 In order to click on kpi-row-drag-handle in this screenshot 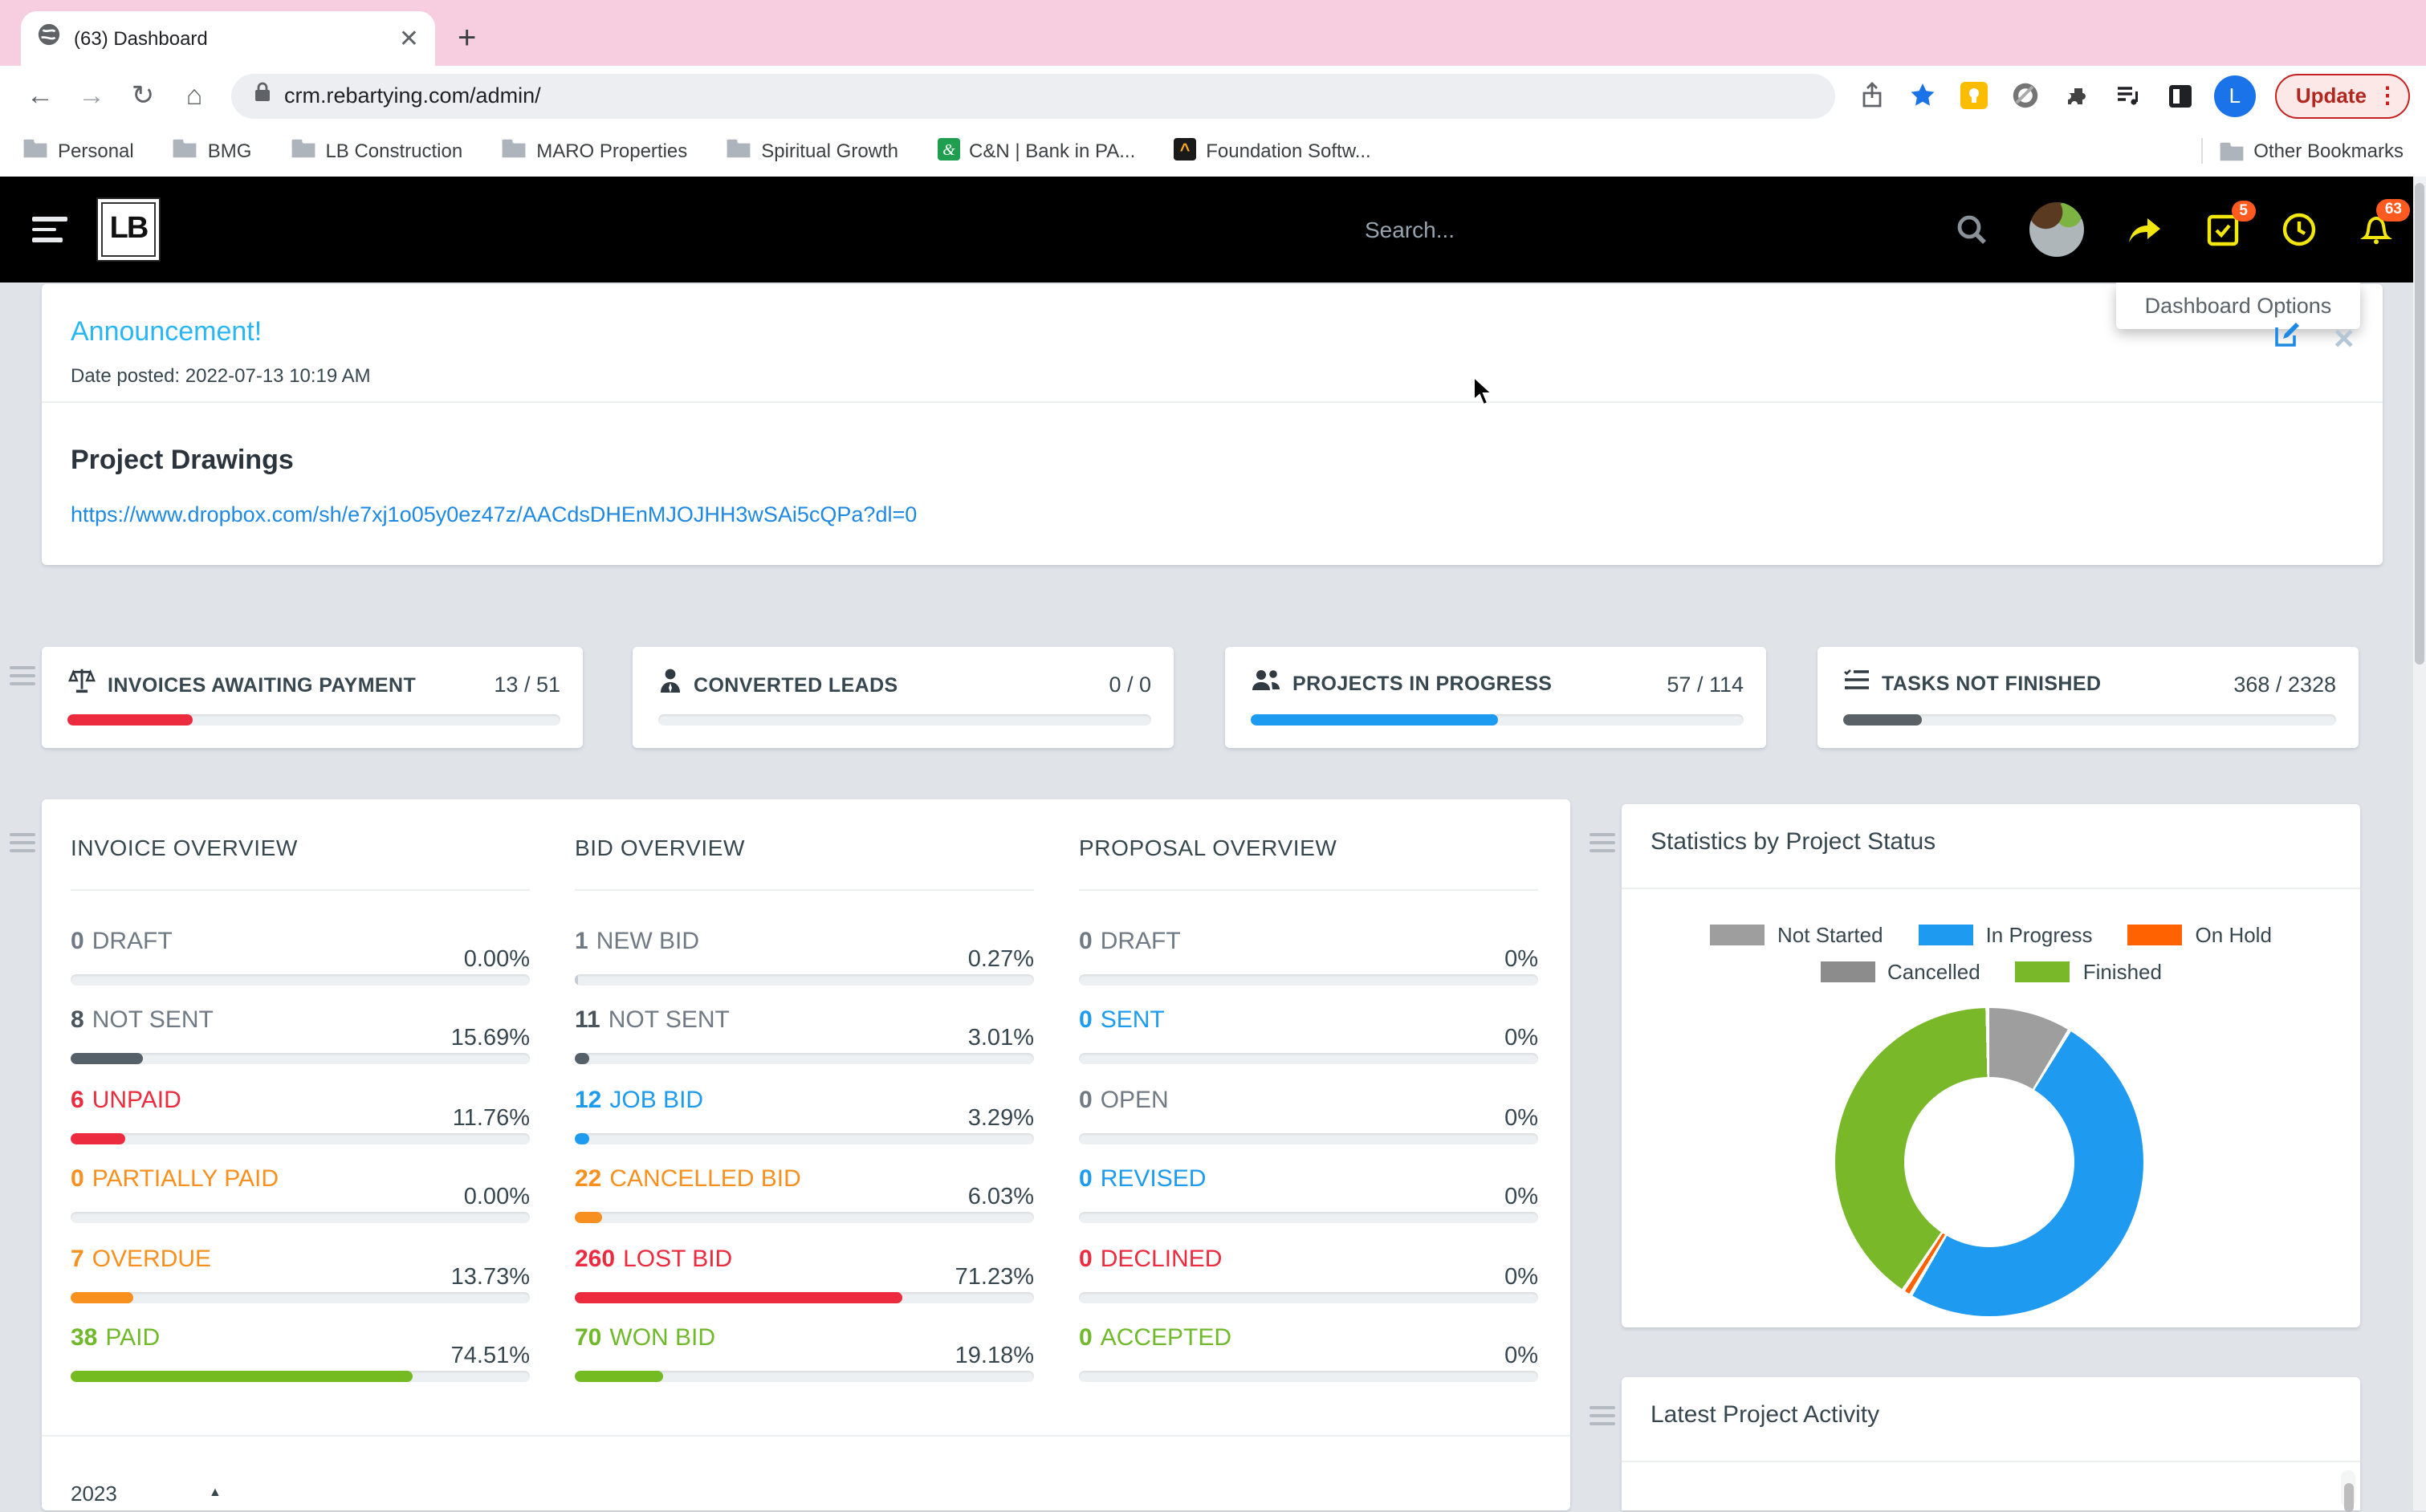, I will do `click(22, 675)`.